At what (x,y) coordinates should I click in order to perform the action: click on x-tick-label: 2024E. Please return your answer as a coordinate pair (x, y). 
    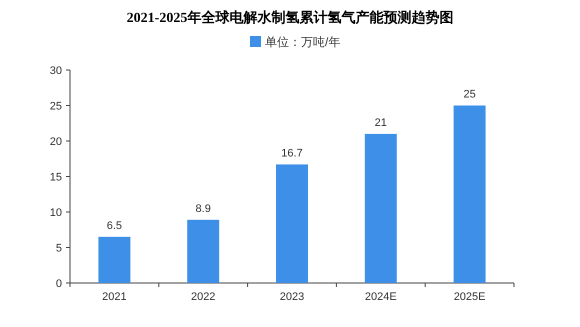
    Looking at the image, I should click on (380, 297).